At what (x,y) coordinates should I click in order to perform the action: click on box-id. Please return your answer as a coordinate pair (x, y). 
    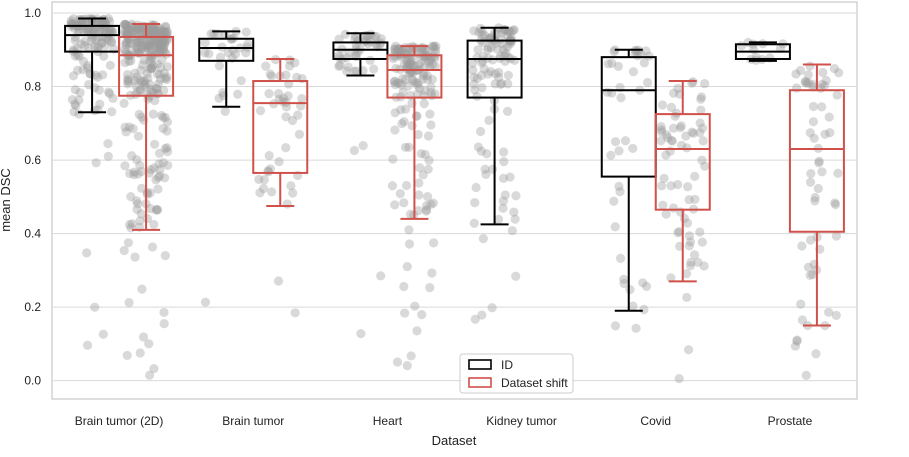
    Looking at the image, I should click on (494, 126).